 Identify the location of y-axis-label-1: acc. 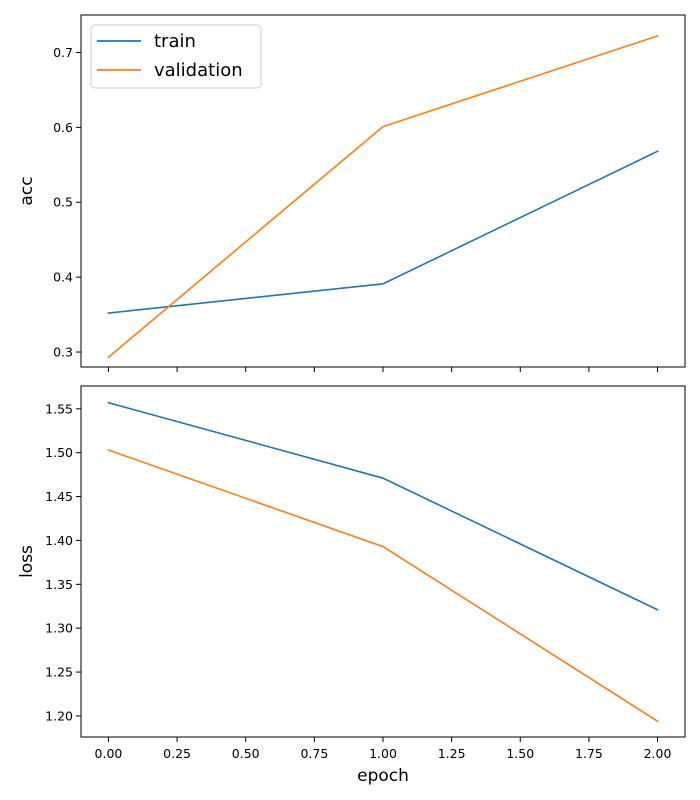
(27, 190).